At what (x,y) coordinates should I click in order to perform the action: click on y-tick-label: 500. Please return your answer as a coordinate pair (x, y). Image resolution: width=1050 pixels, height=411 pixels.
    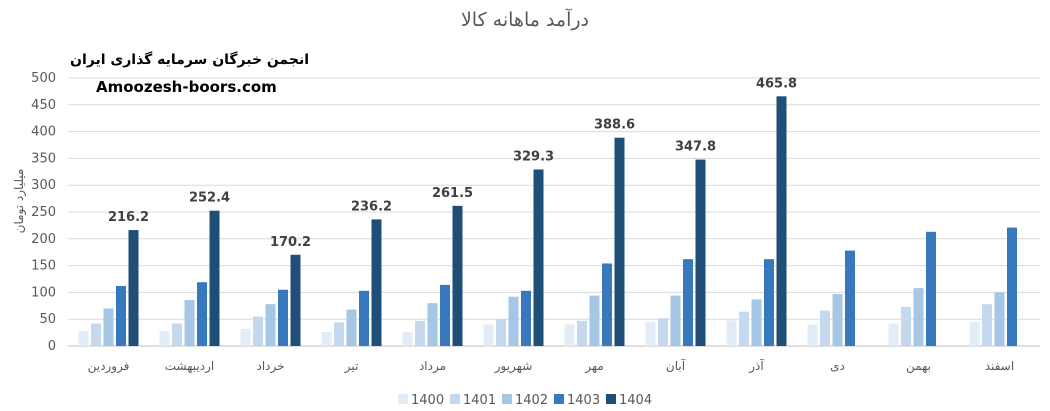
    Looking at the image, I should click on (43, 78).